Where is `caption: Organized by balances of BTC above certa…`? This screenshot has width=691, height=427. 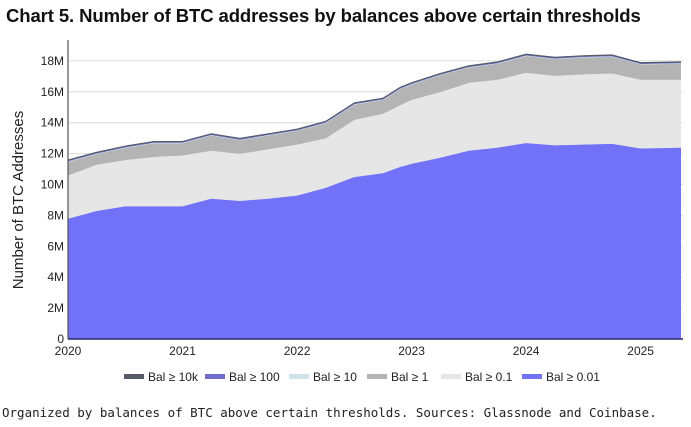
caption: Organized by balances of BTC above certa… is located at coordinates (329, 412).